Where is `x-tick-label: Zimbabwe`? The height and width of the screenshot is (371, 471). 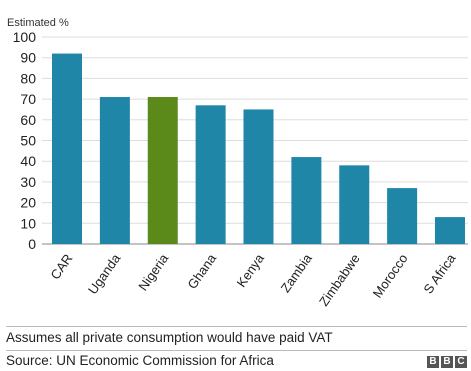 x-tick-label: Zimbabwe is located at coordinates (339, 280).